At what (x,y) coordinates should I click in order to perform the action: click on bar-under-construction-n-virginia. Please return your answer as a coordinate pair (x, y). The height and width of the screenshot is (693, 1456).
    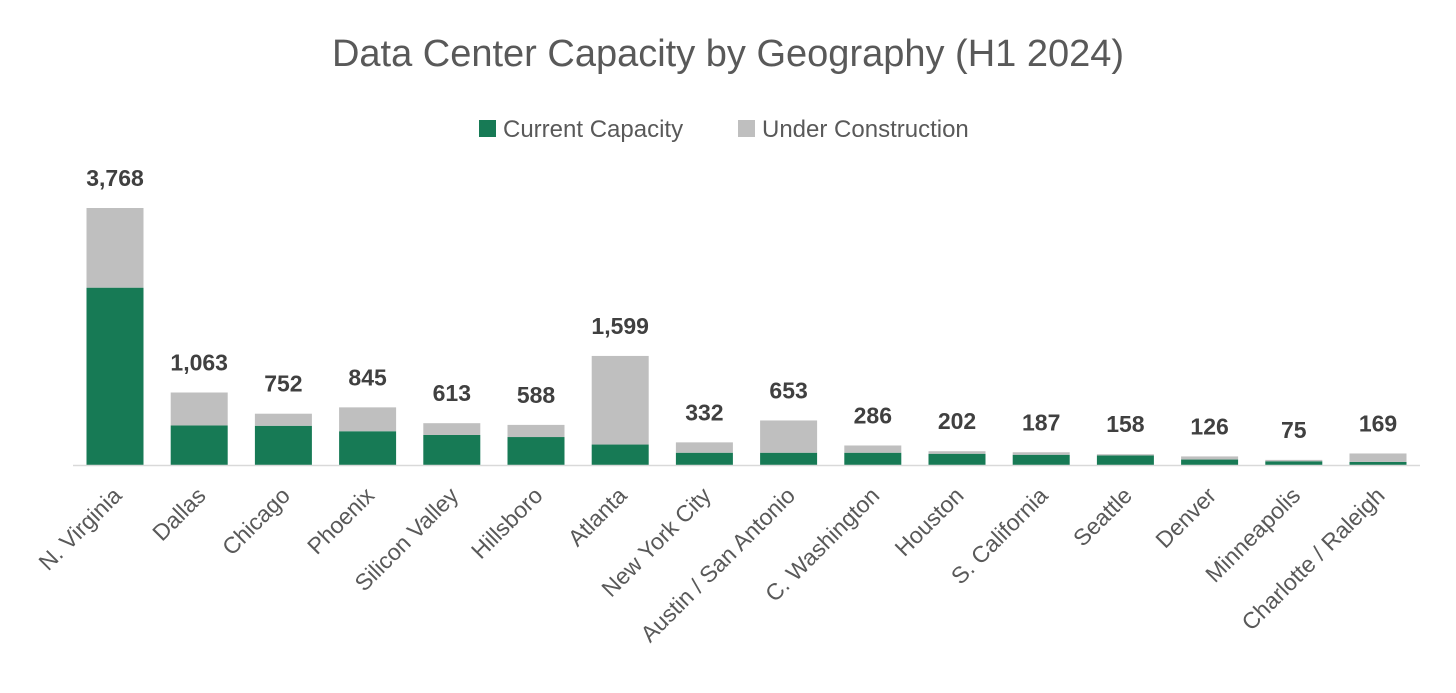
    Looking at the image, I should click on (115, 248).